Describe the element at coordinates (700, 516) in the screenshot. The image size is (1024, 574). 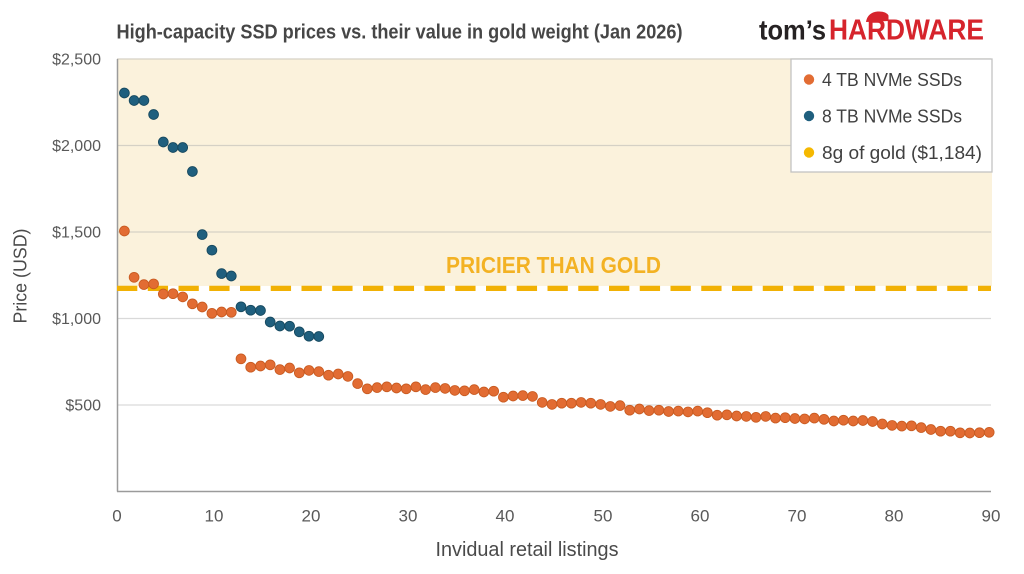
I see `svg-text: 60` at that location.